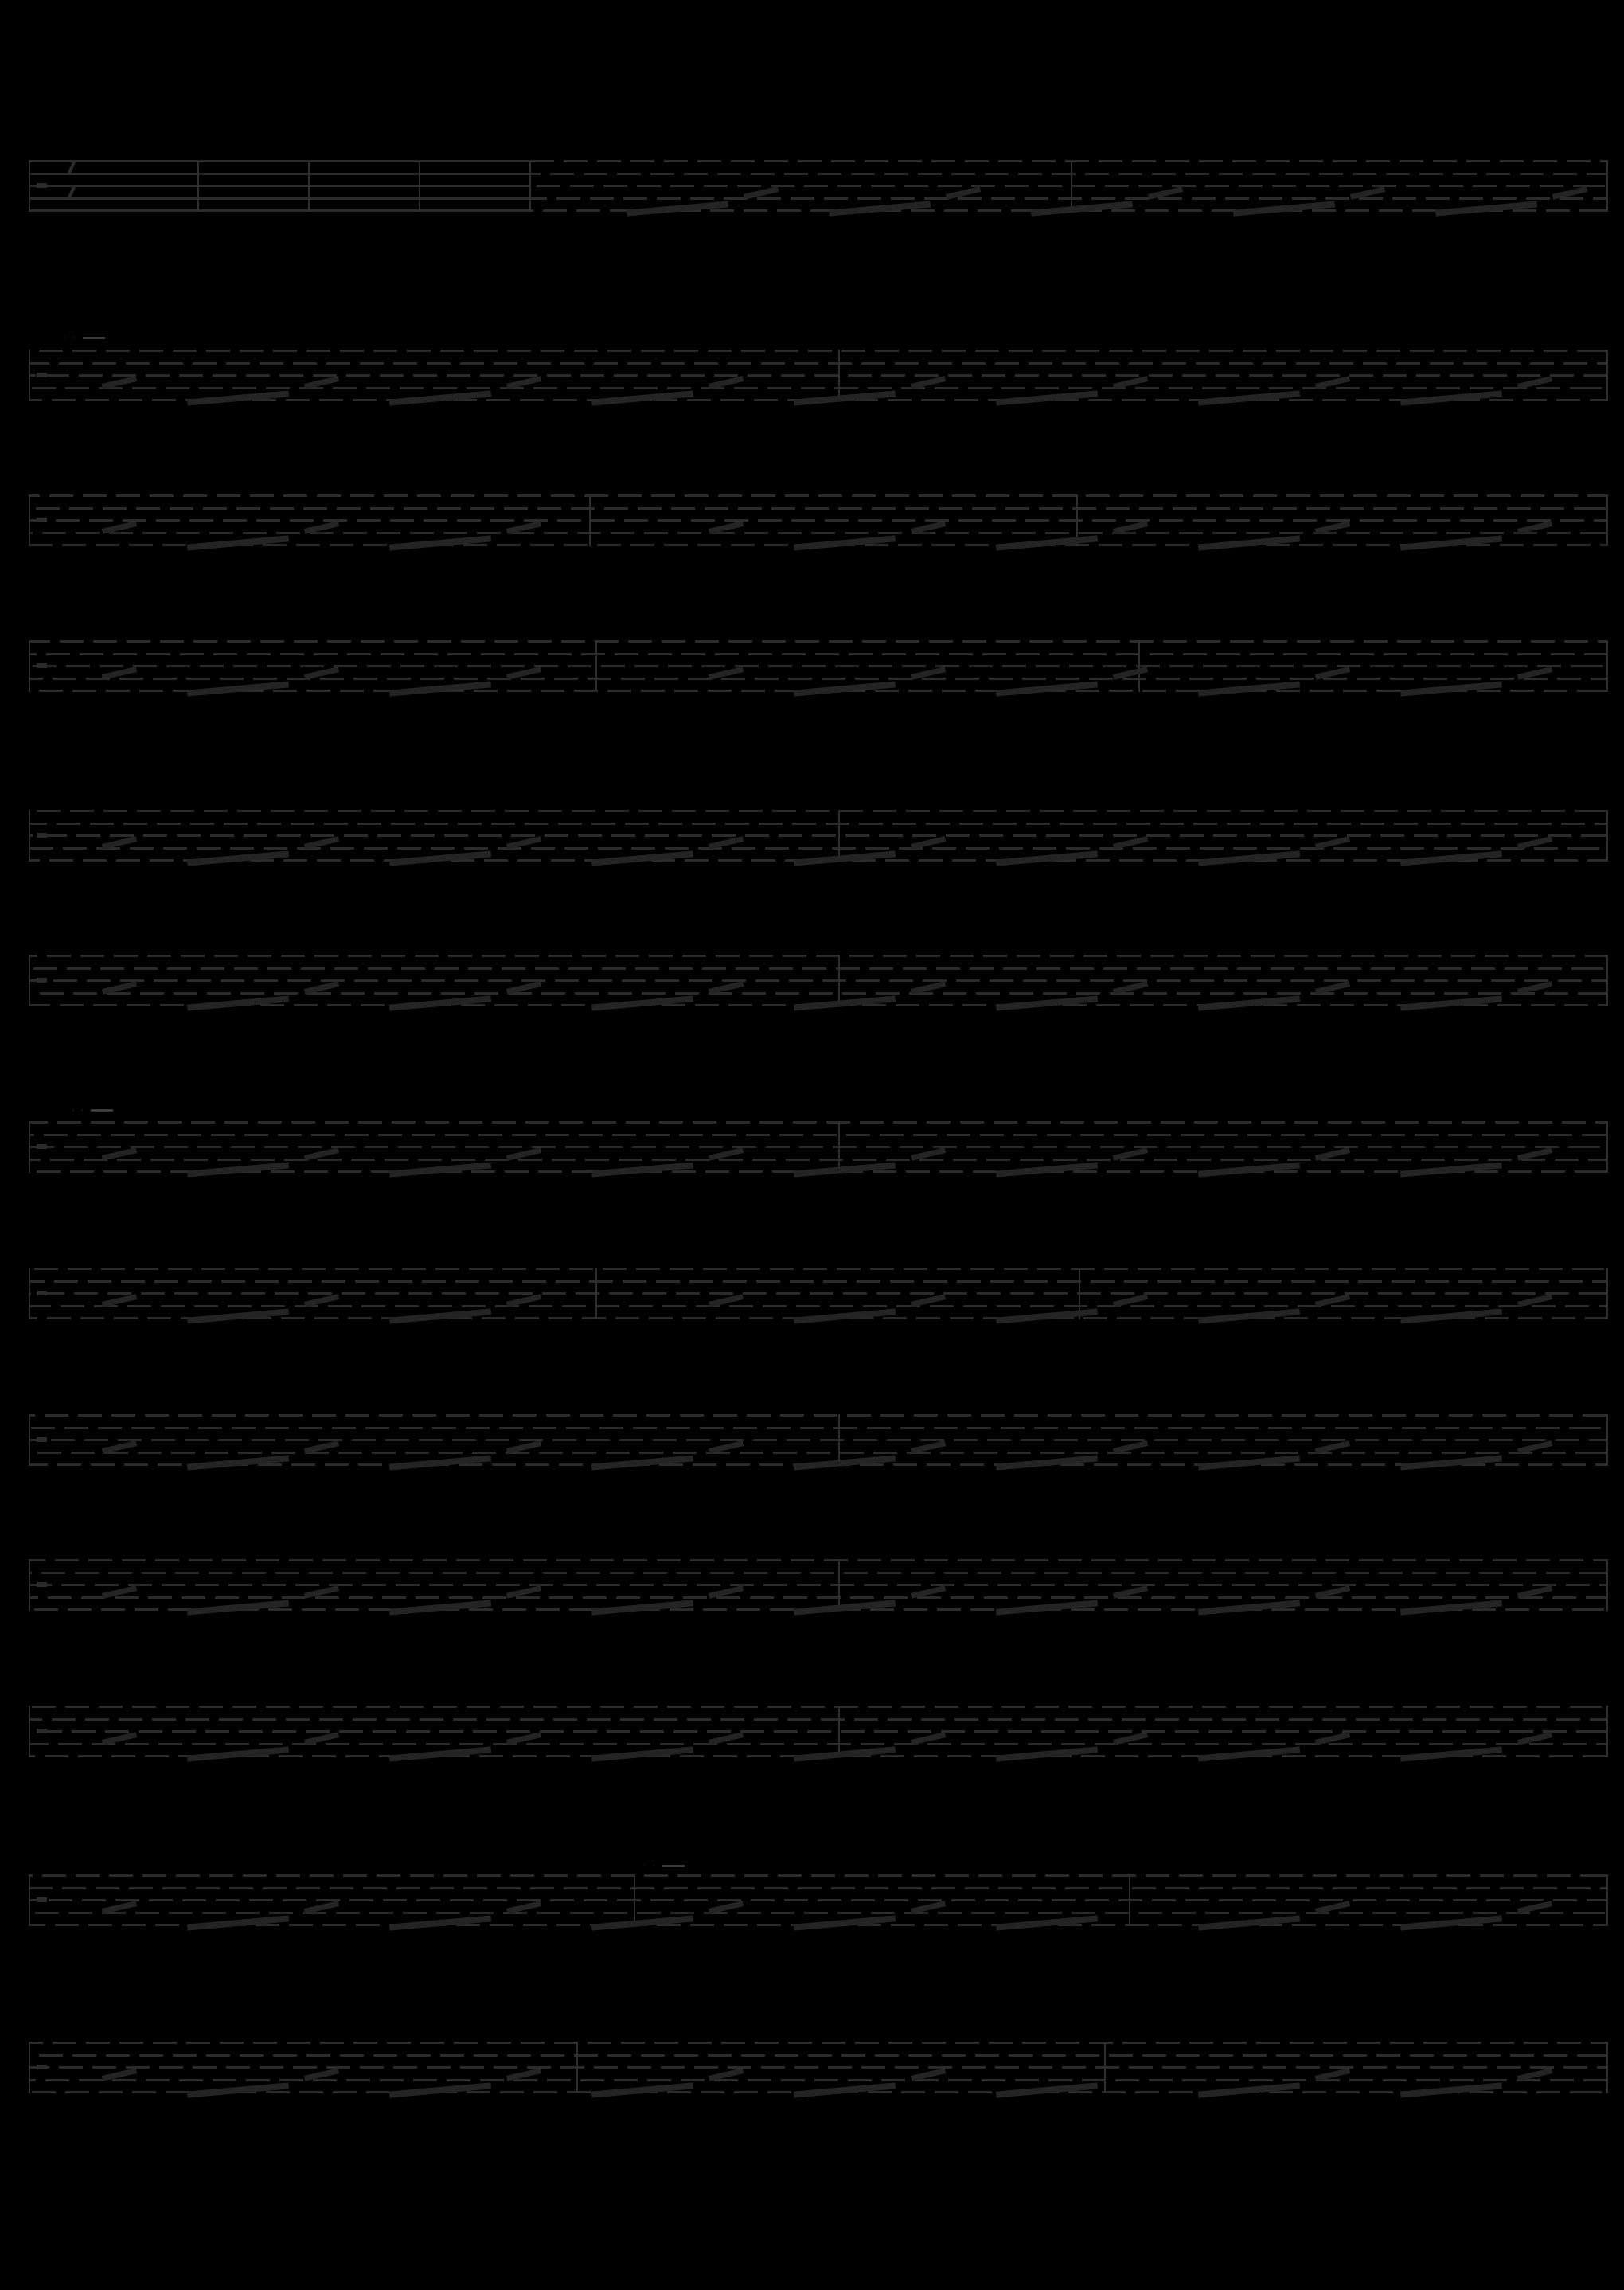 This screenshot has width=1624, height=2290. I want to click on annotation-text: · ·, so click(650, 1866).